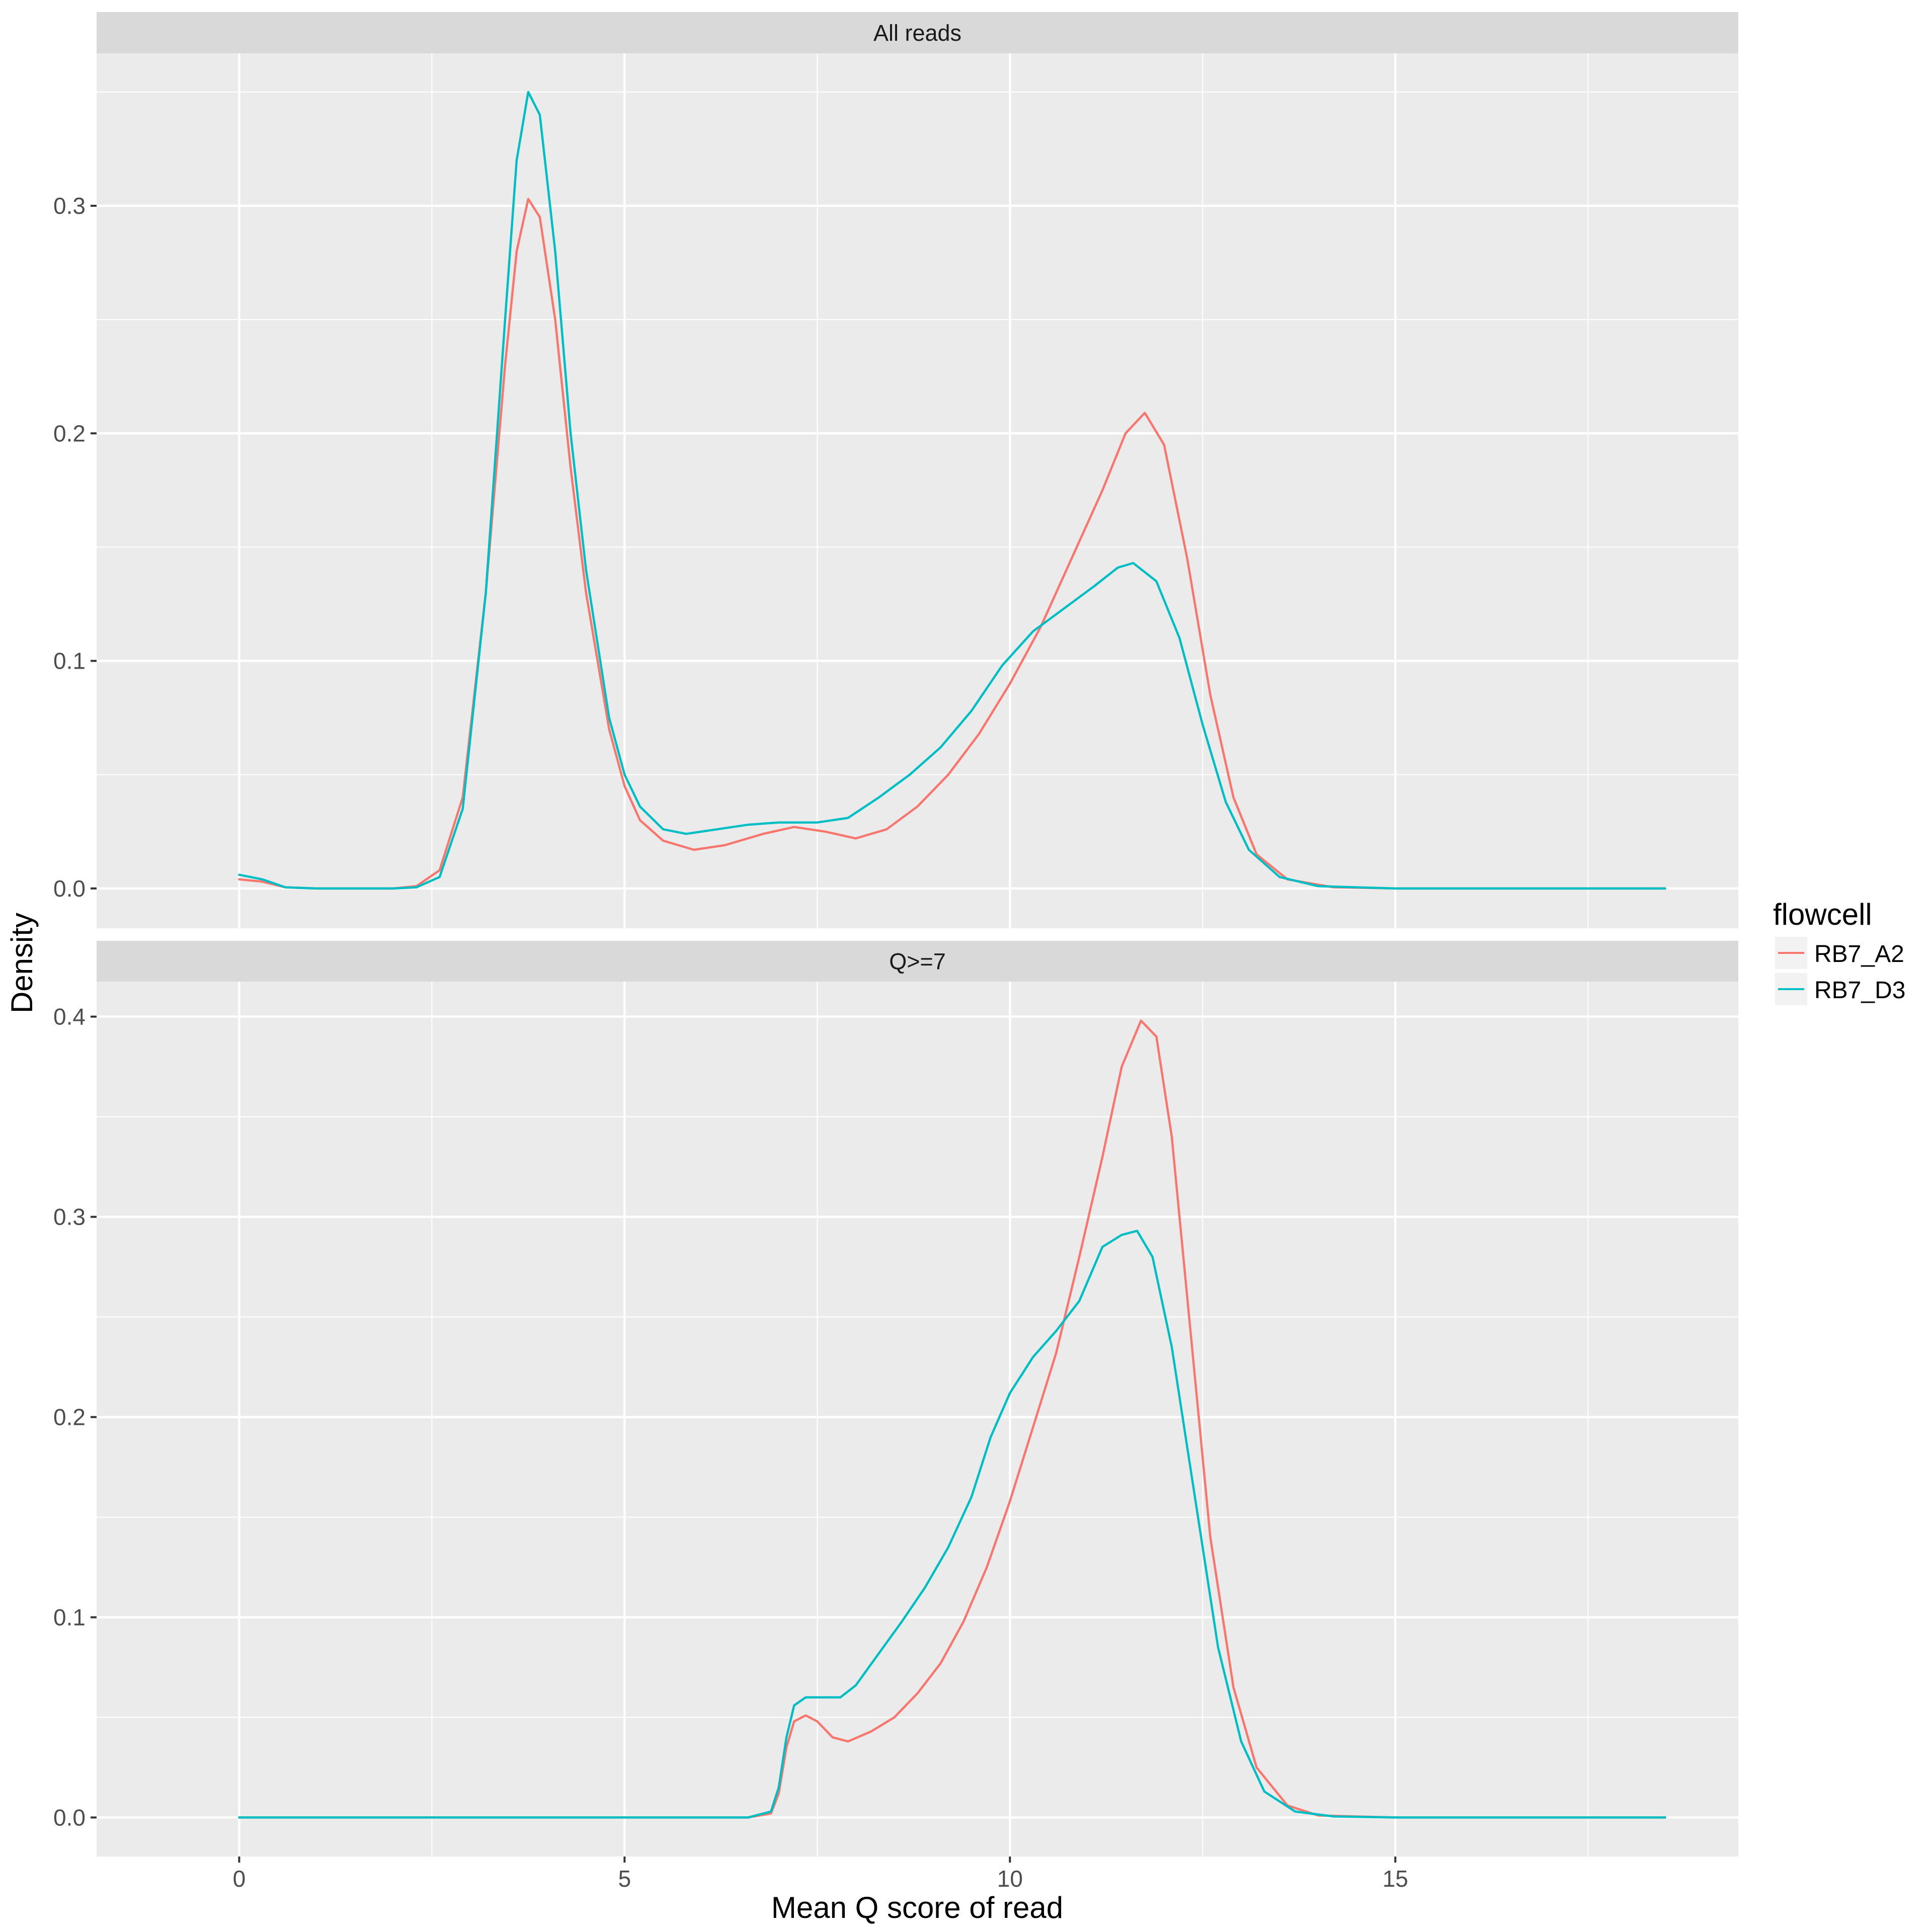 This screenshot has height=1932, width=1932. I want to click on legend-label-rb7-d3: RB7_D3, so click(1859, 991).